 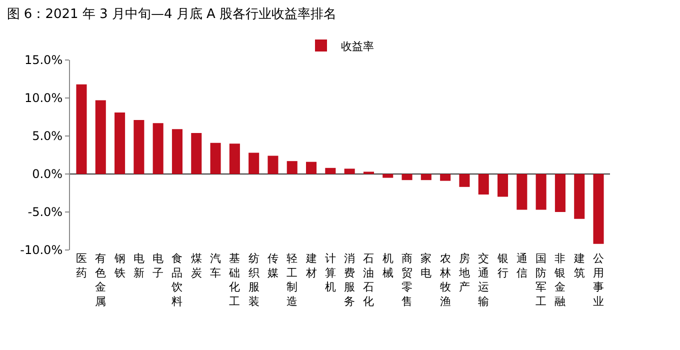 I want to click on x-tick-label: 有色金属, so click(x=100, y=280).